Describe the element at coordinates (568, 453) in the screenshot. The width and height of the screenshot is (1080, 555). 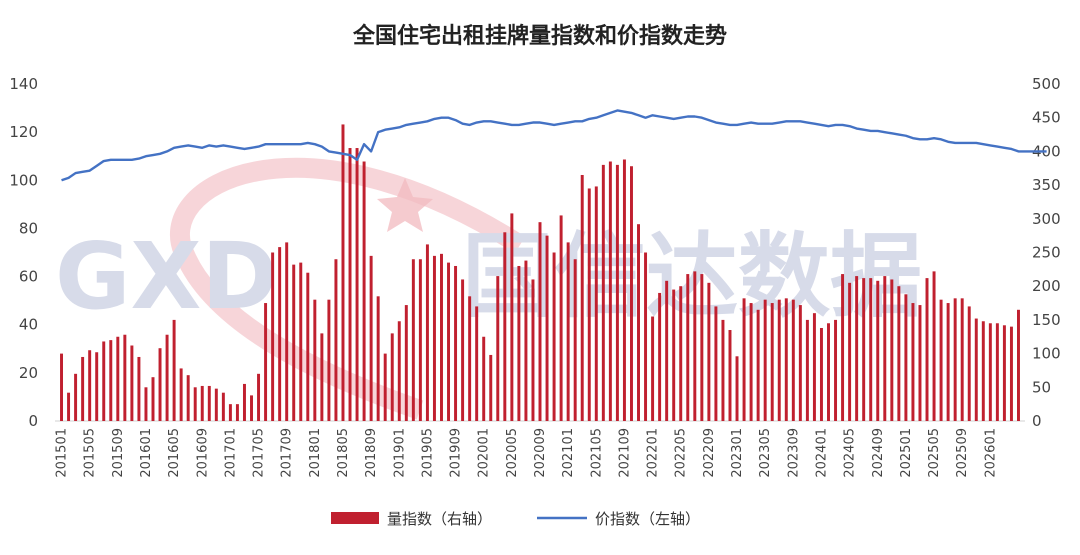
I see `x-tick-label: 202101` at that location.